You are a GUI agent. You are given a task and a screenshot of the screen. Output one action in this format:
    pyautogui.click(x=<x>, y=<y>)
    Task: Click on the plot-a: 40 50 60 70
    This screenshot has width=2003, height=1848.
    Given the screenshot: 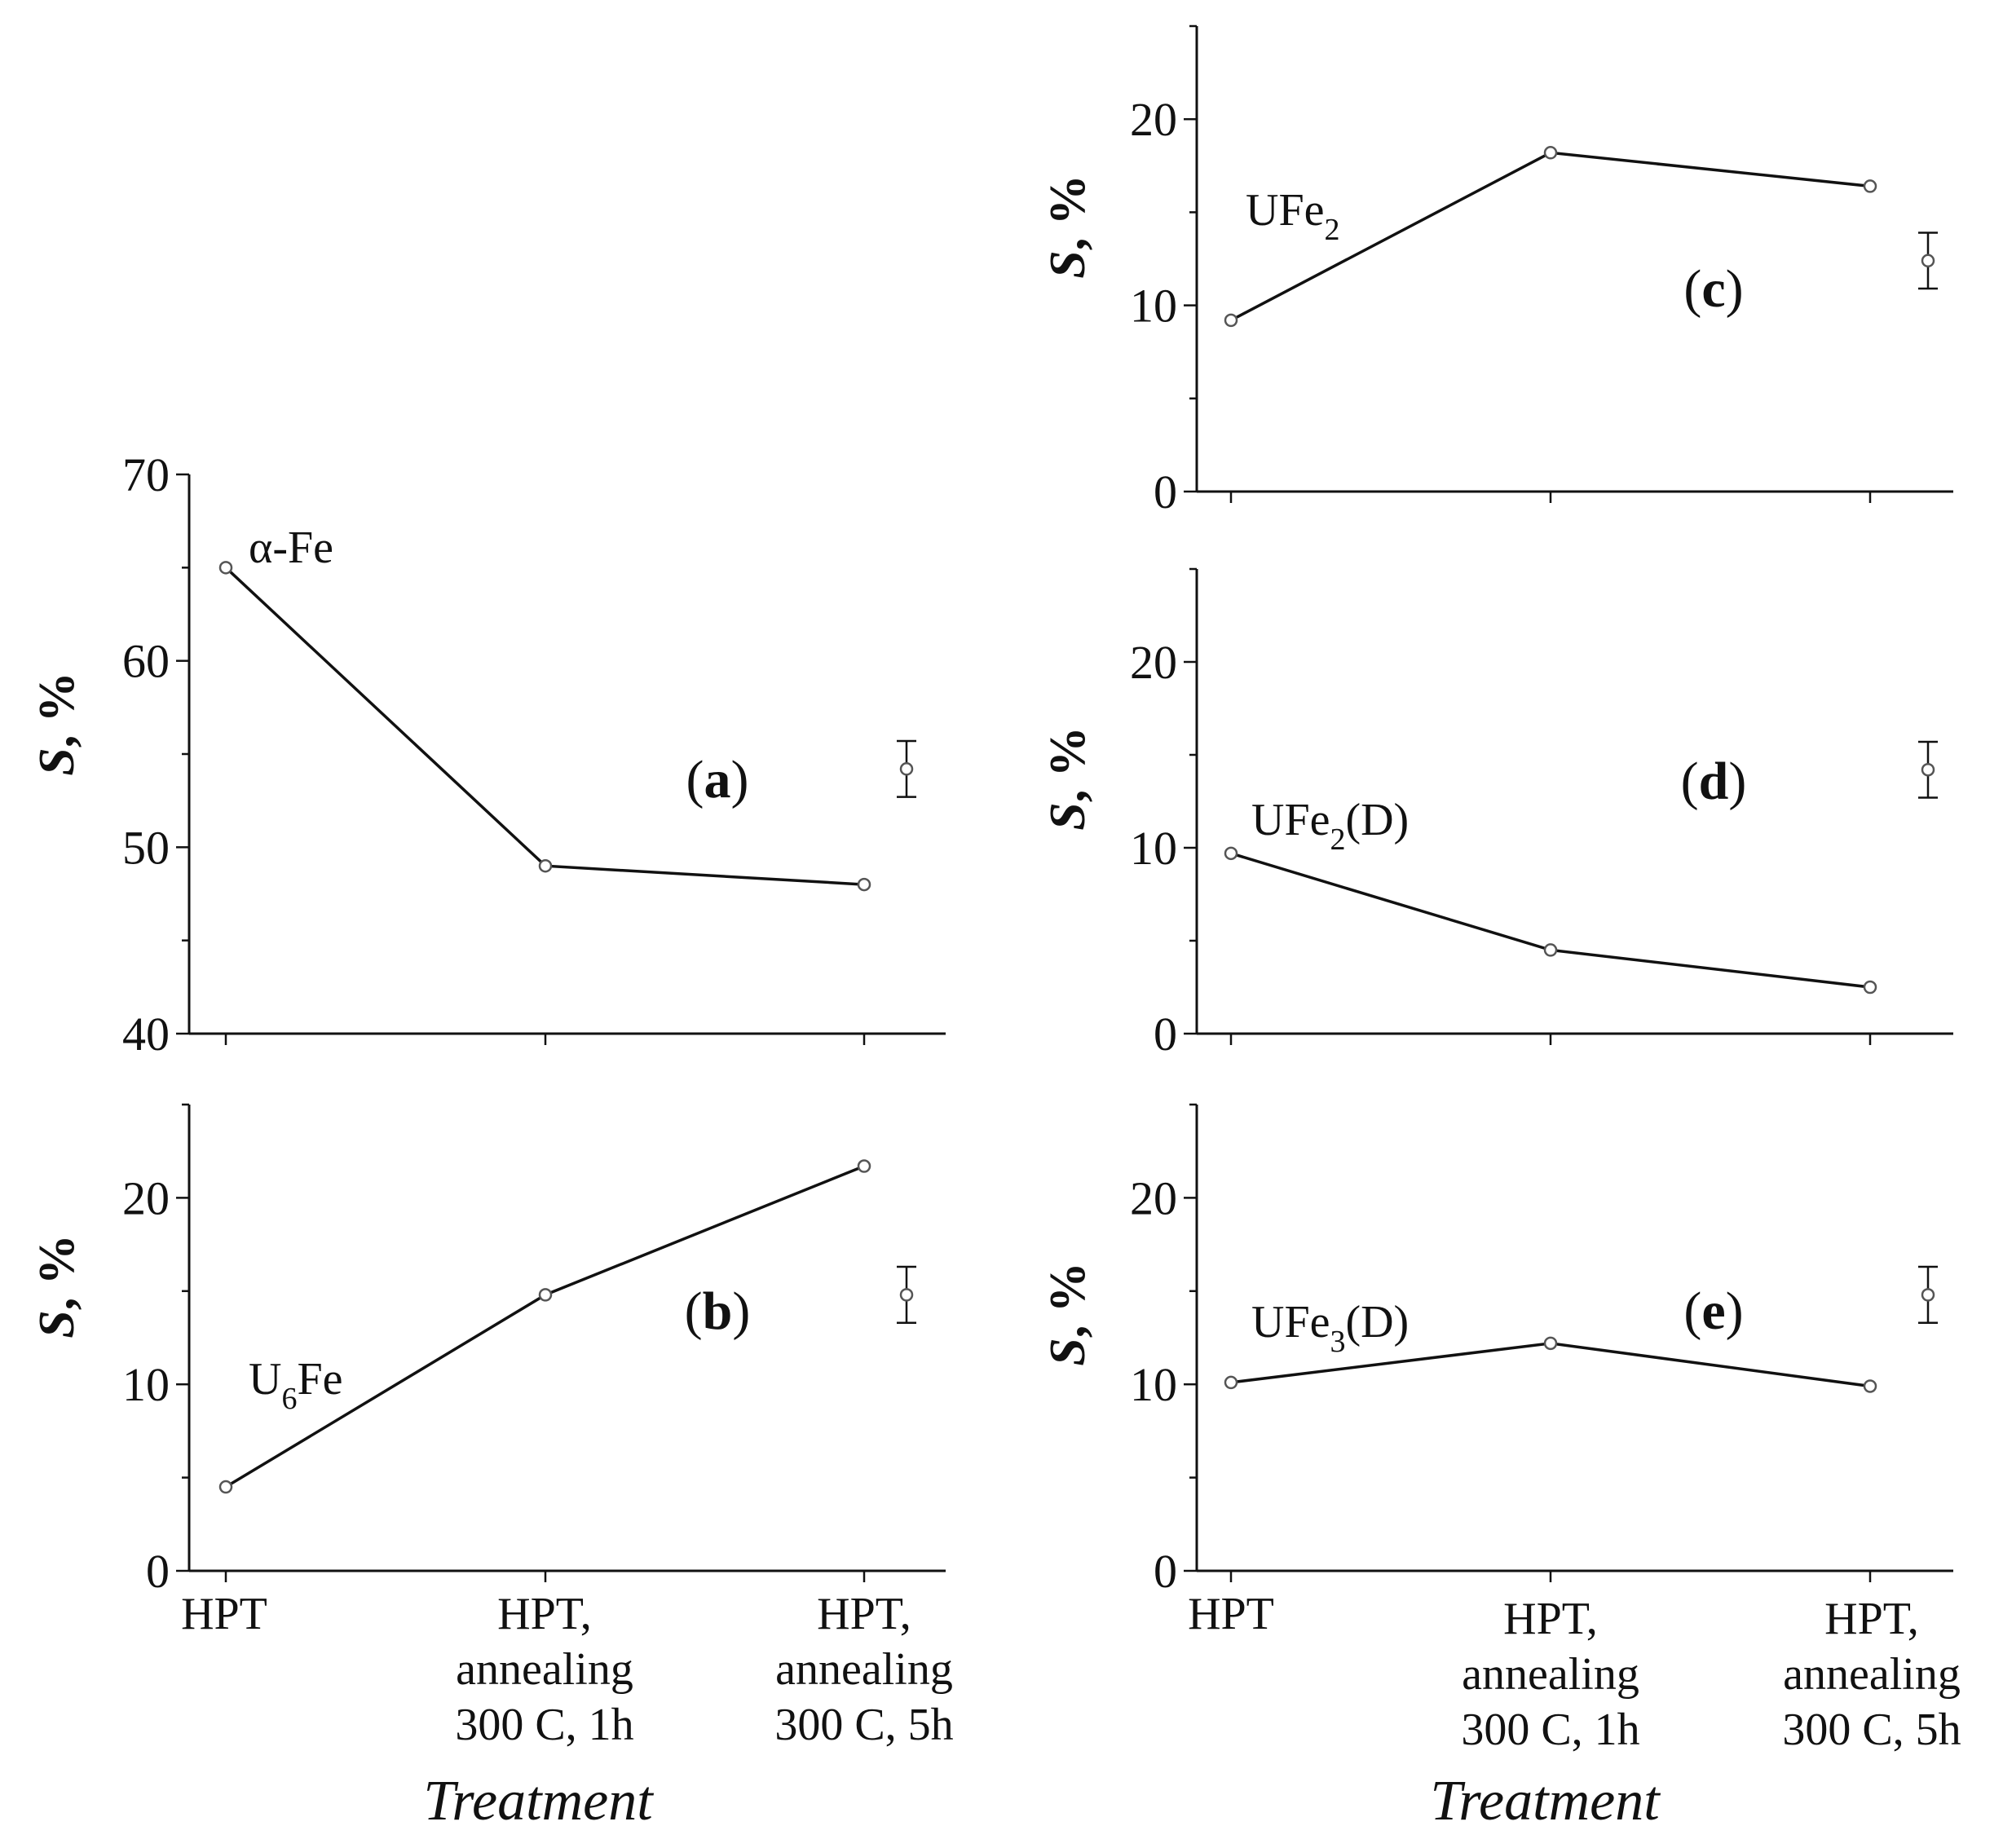 What is the action you would take?
    pyautogui.click(x=534, y=754)
    